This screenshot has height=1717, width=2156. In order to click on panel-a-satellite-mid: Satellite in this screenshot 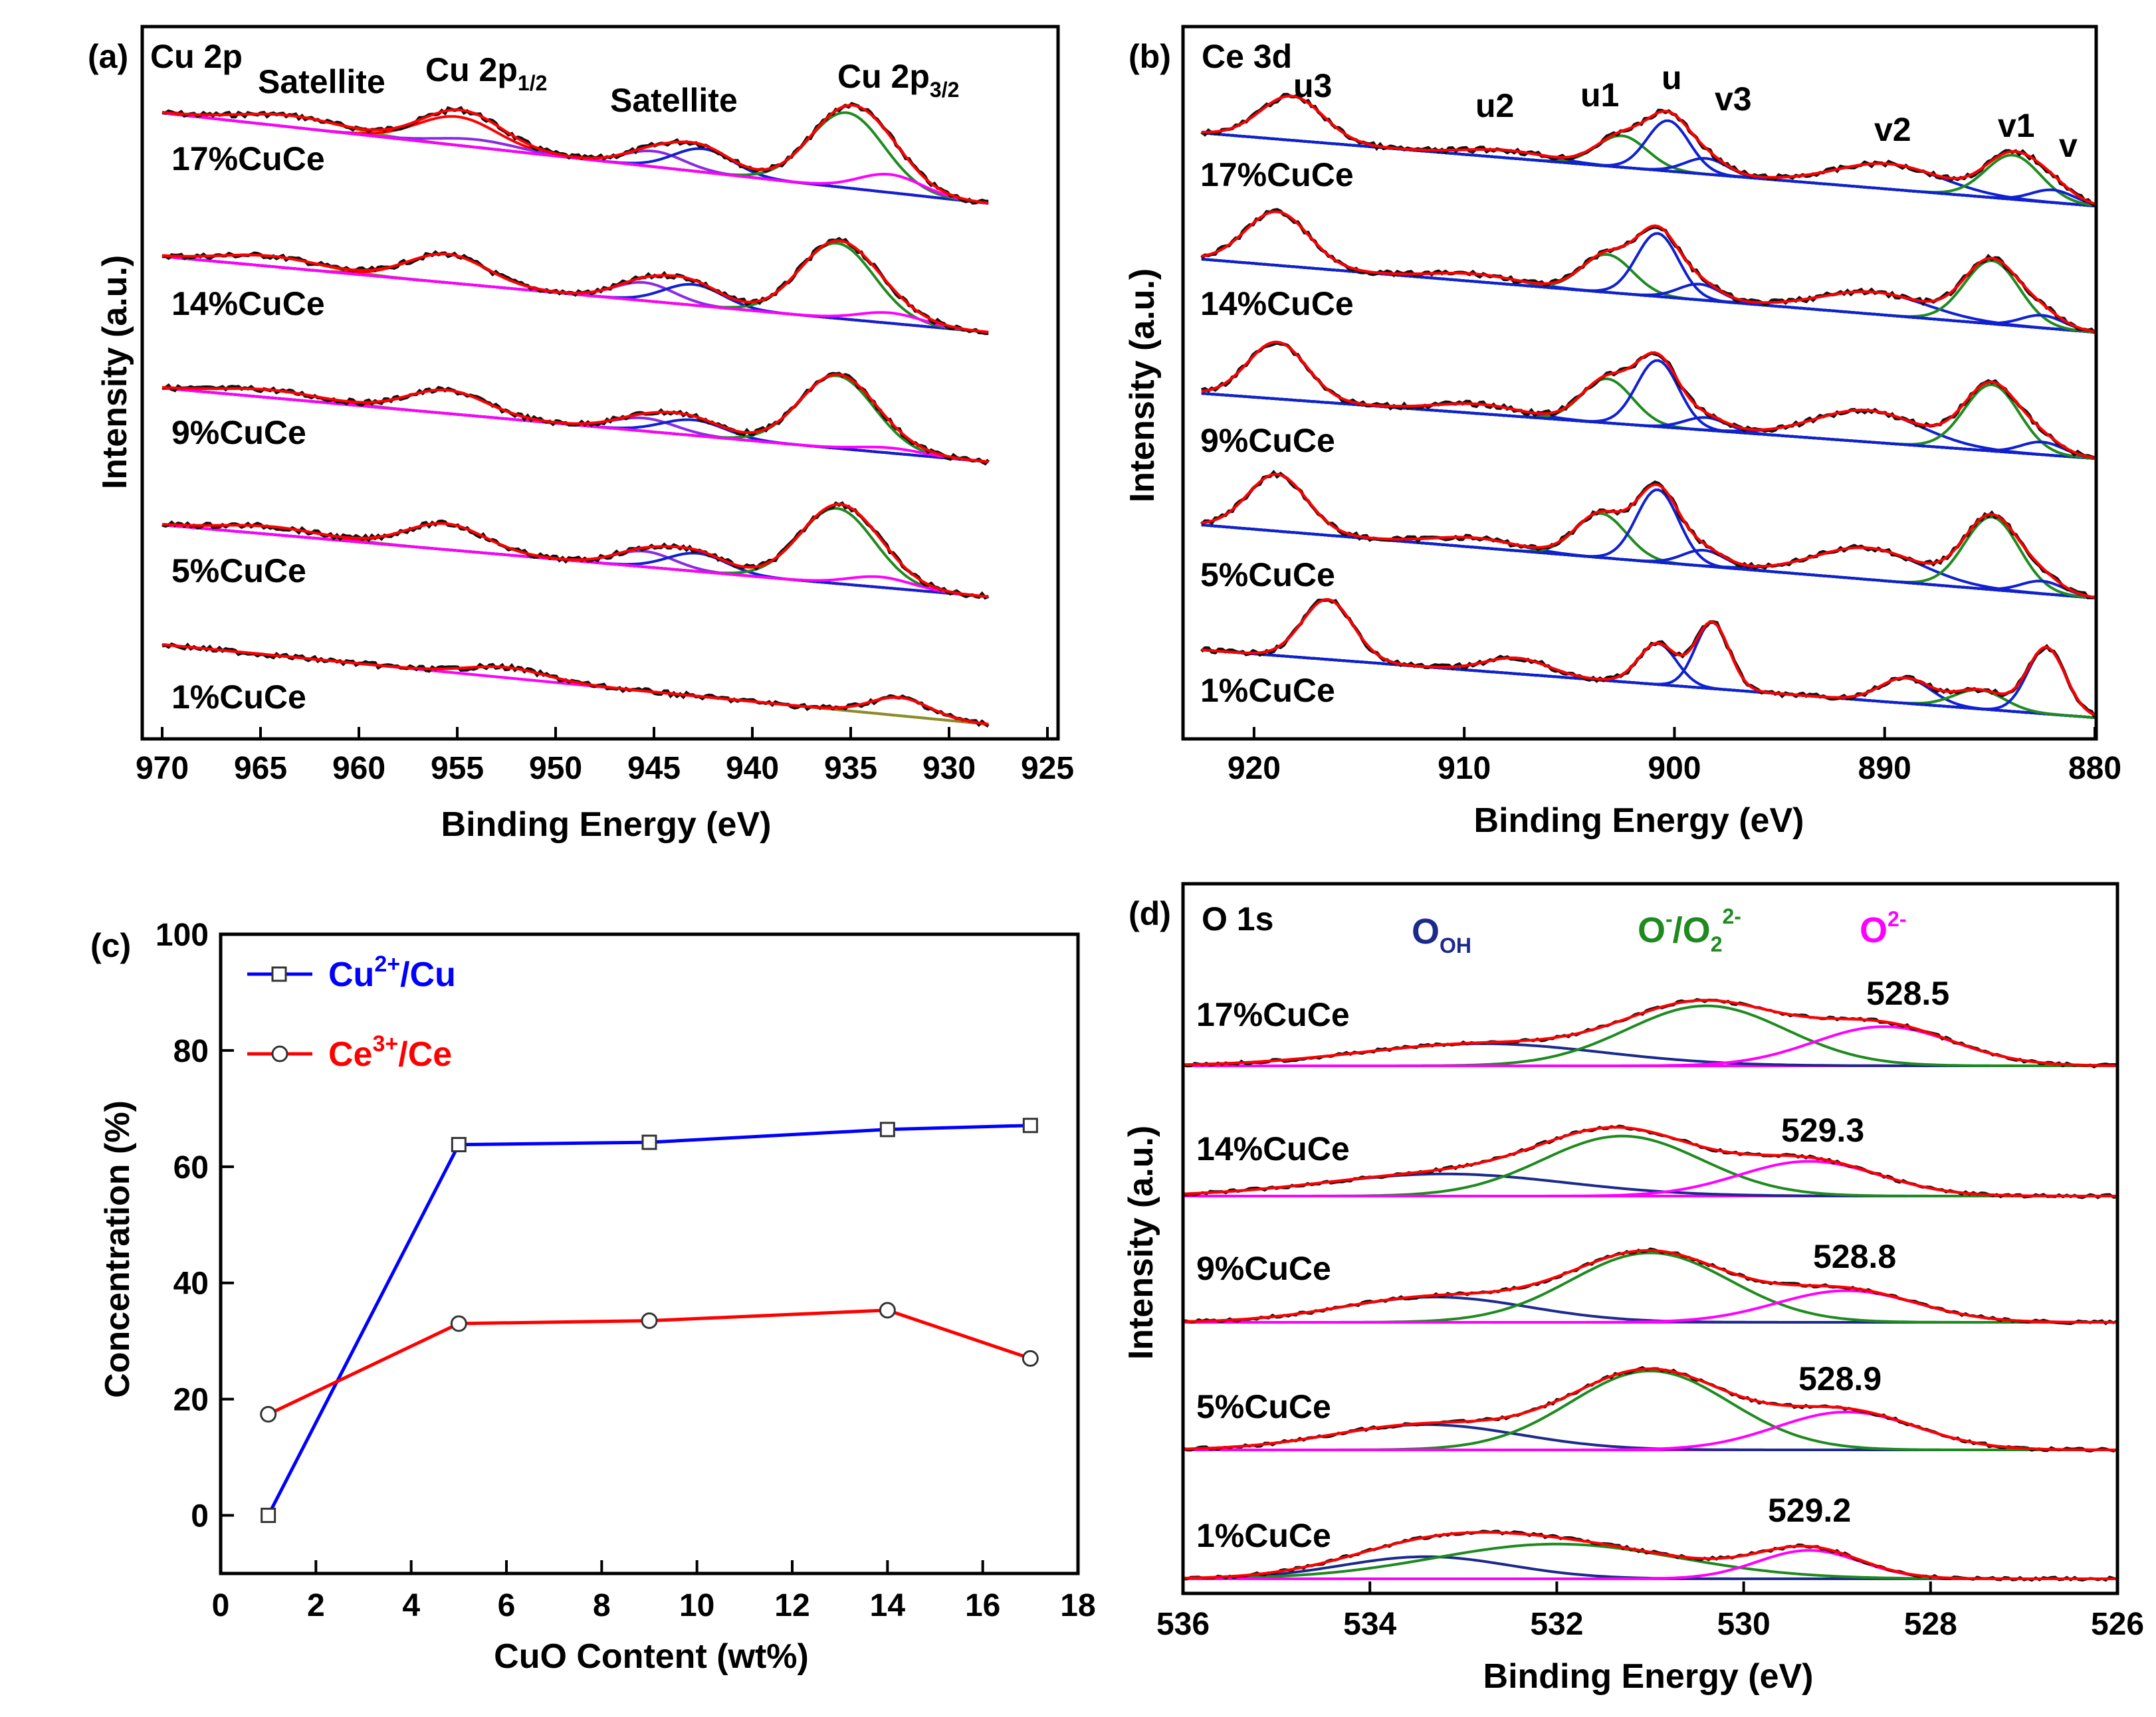, I will do `click(674, 100)`.